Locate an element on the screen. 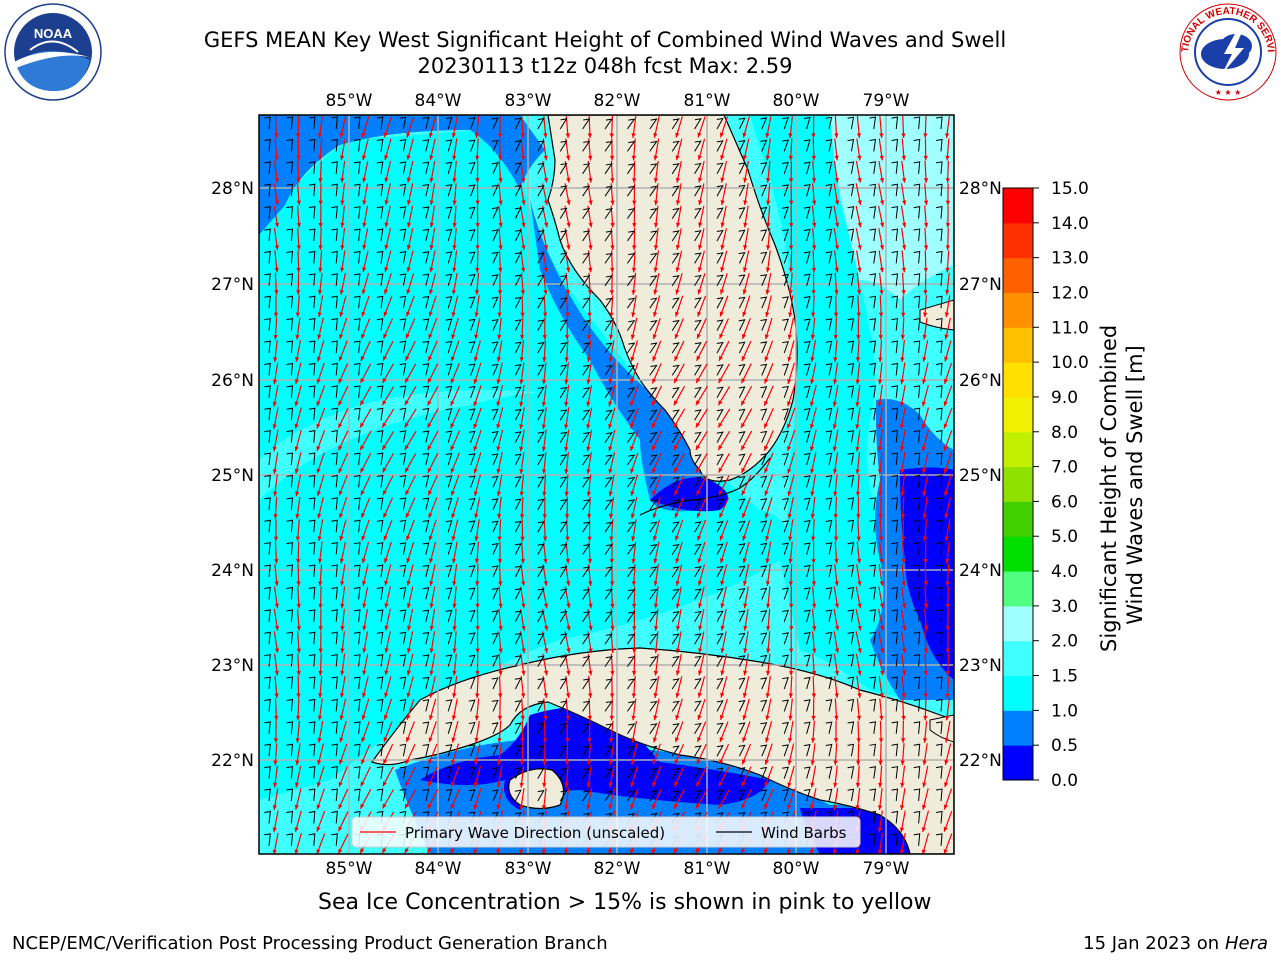  lat-label: 25°N is located at coordinates (980, 476).